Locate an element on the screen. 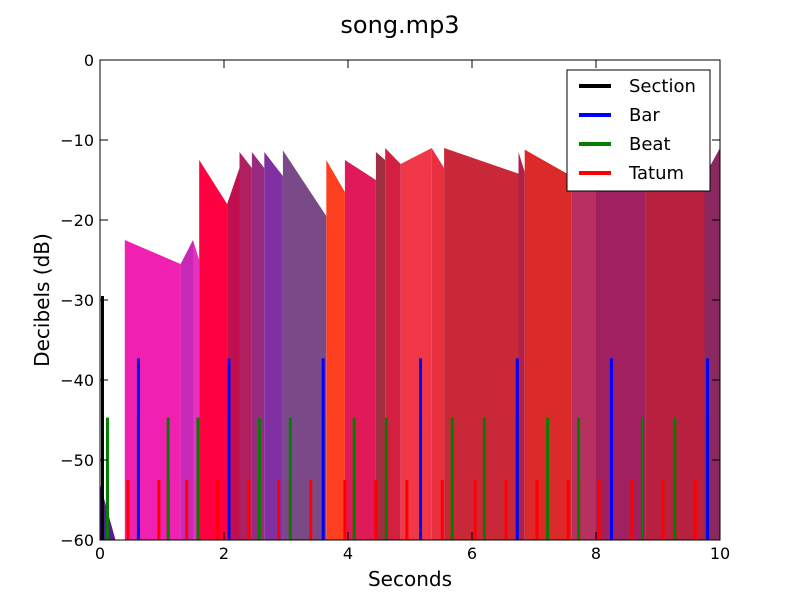  legend-box is located at coordinates (638, 130).